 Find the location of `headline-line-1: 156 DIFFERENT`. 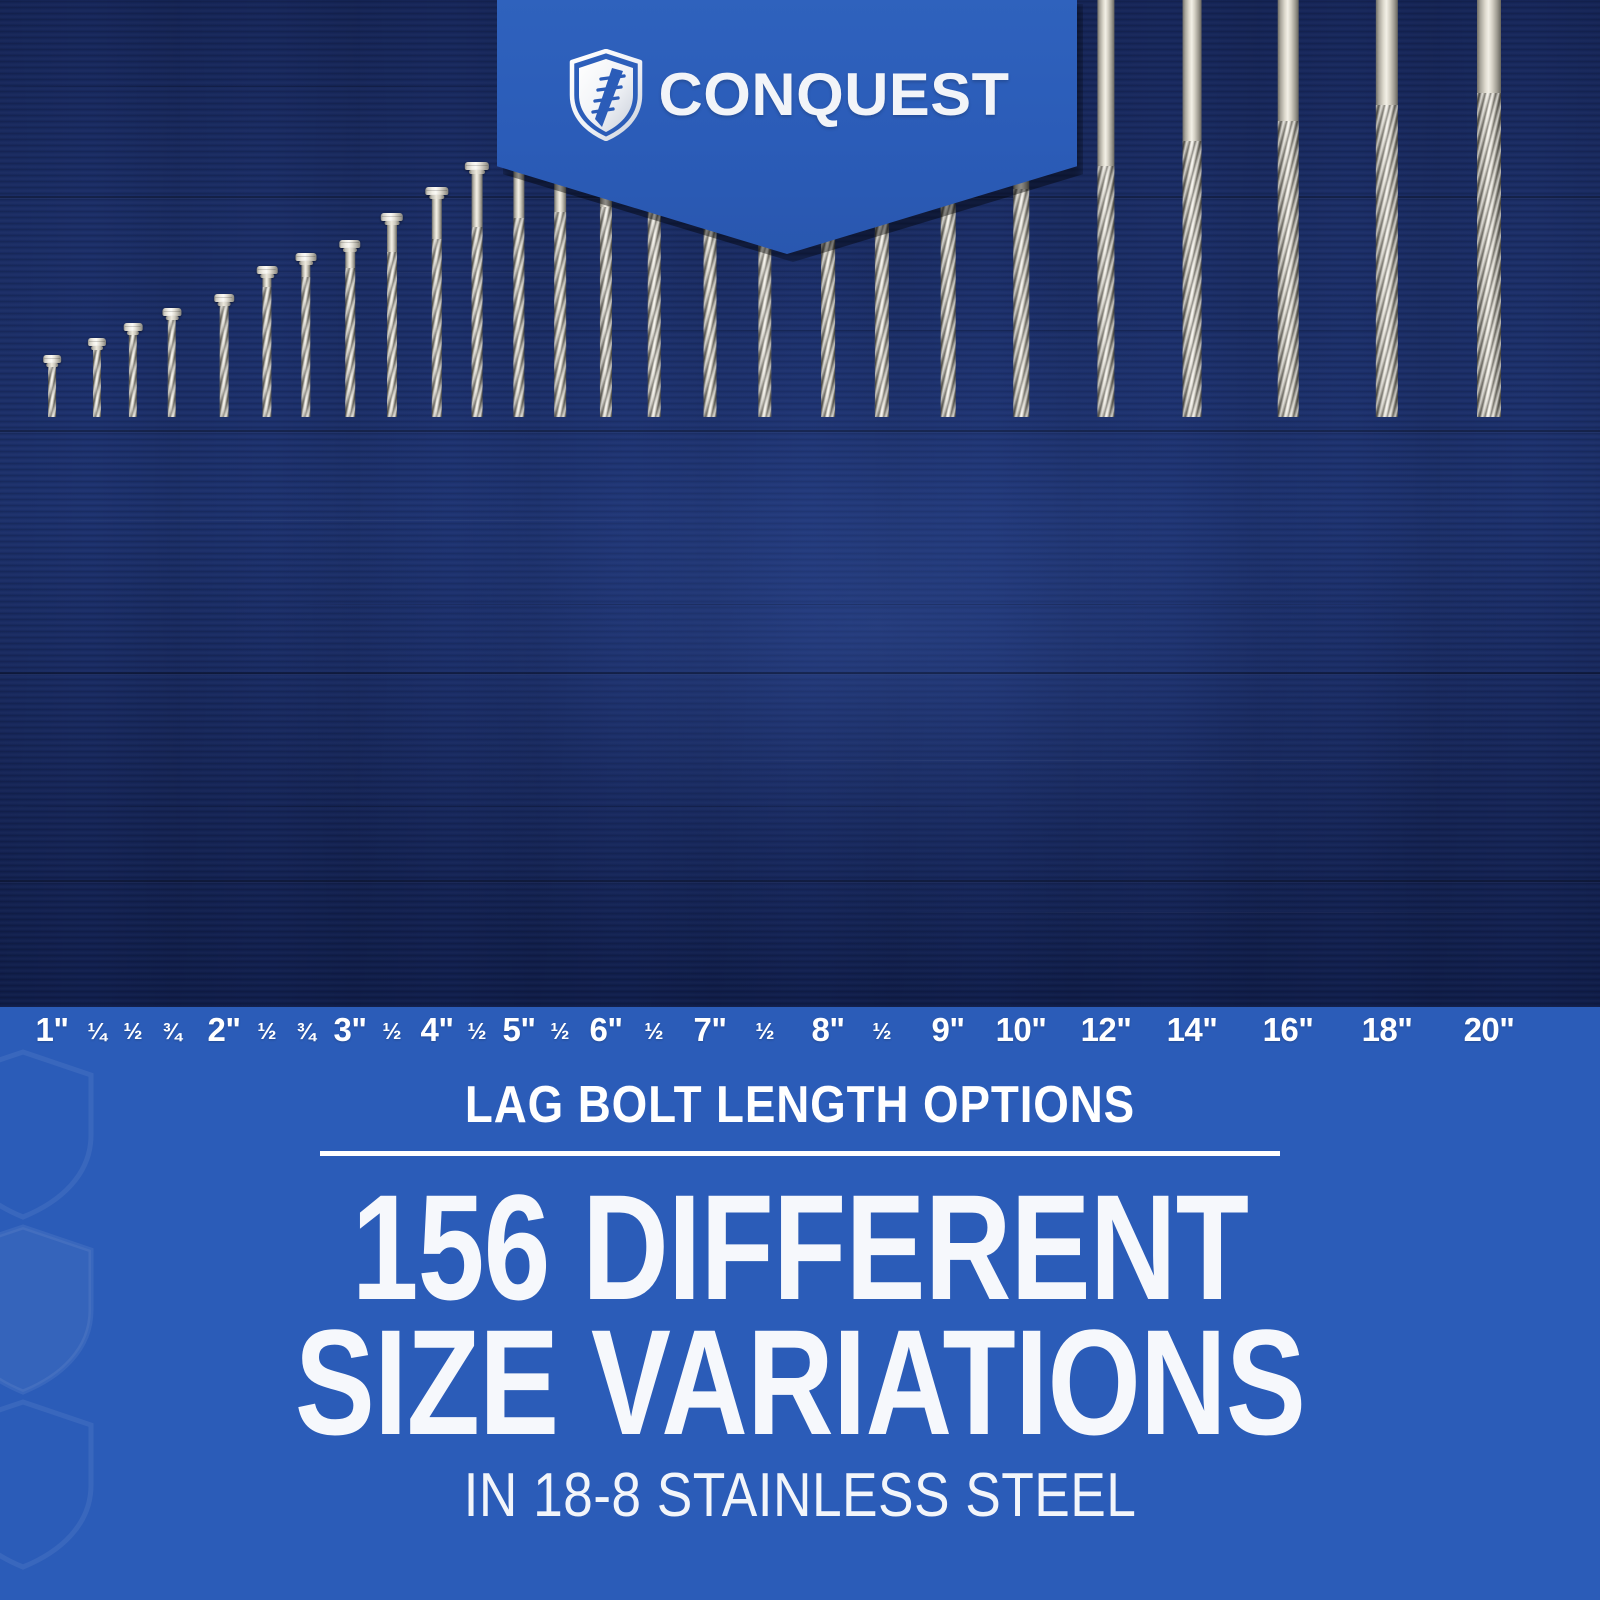

headline-line-1: 156 DIFFERENT is located at coordinates (800, 1247).